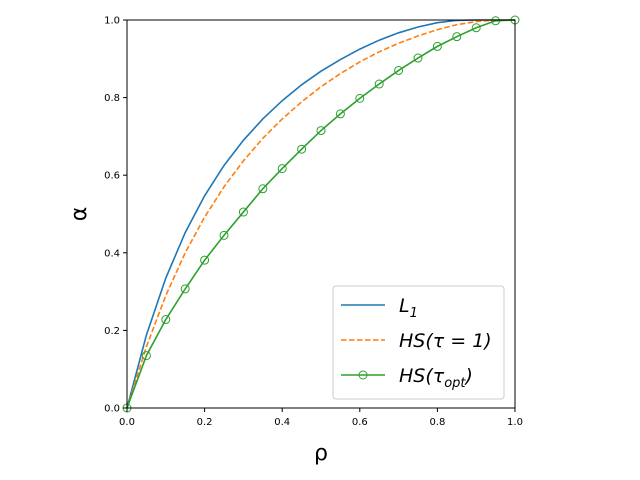 The image size is (640, 480). I want to click on legend-entry: HS(τ = 1), so click(445, 341).